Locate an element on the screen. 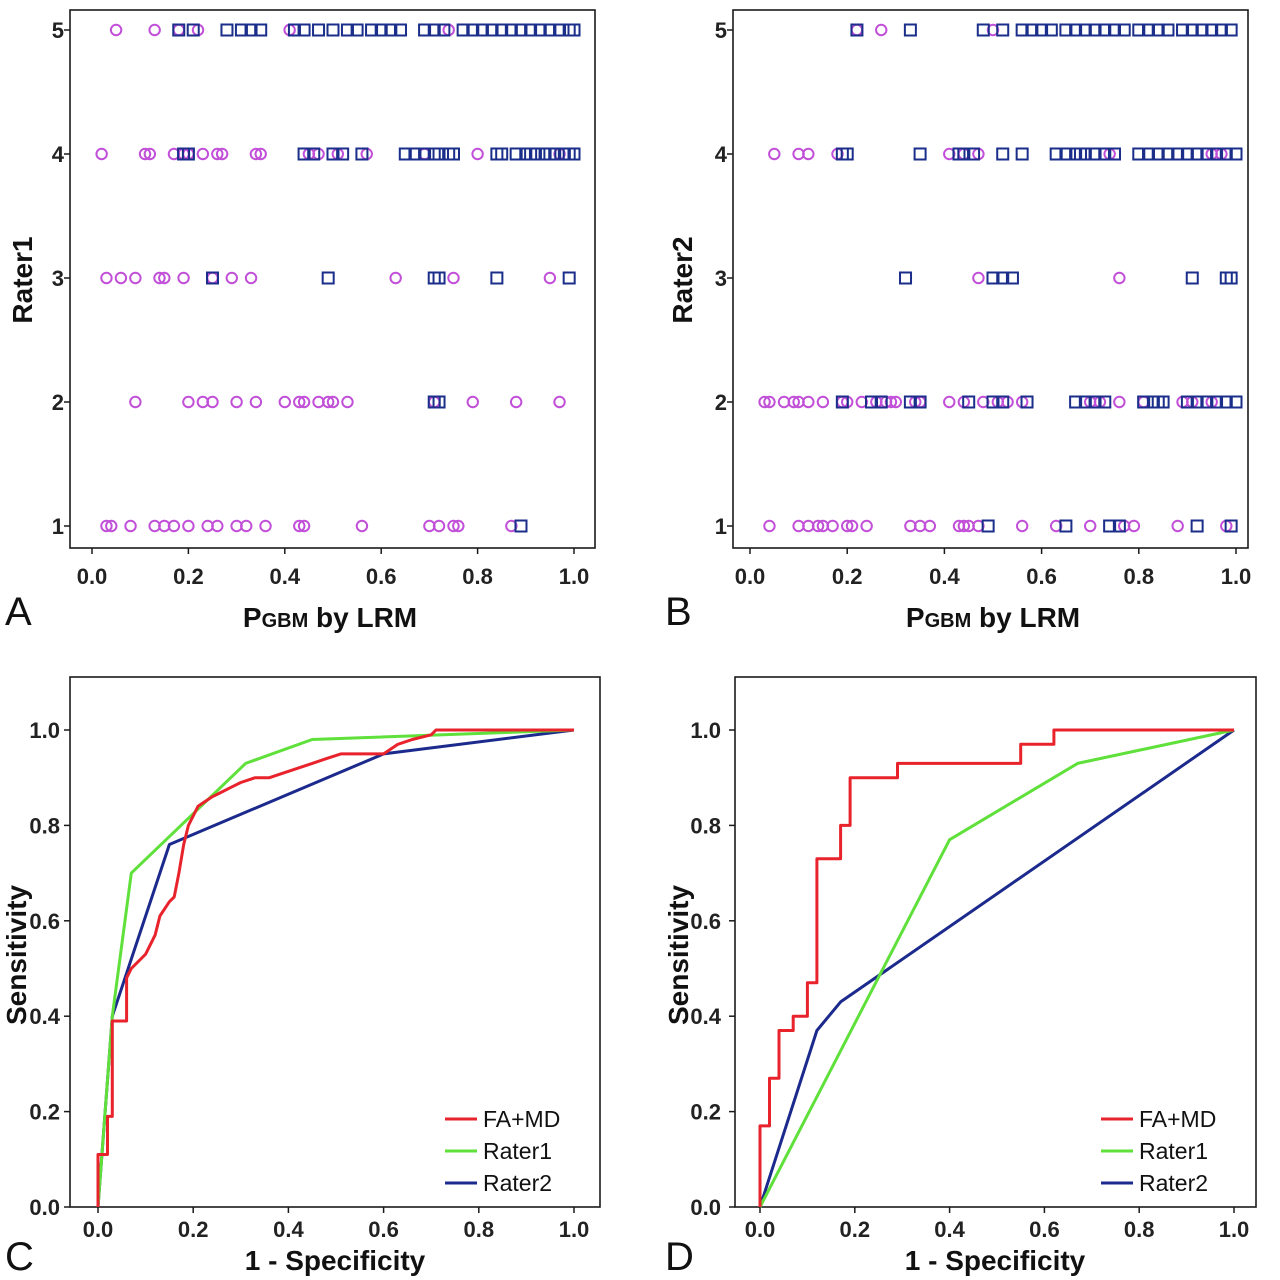 Image resolution: width=1280 pixels, height=1280 pixels. y-tick-label: 3 is located at coordinates (58, 278).